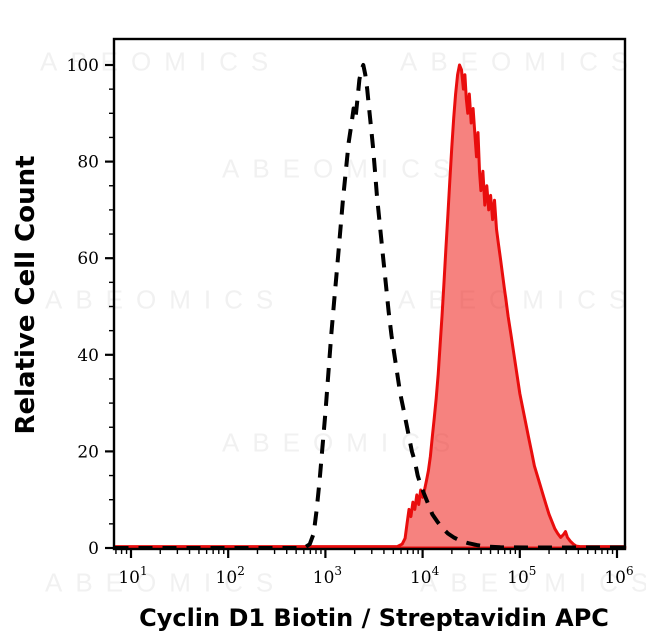  Describe the element at coordinates (327, 576) in the screenshot. I see `x-tick-label: 10³` at that location.